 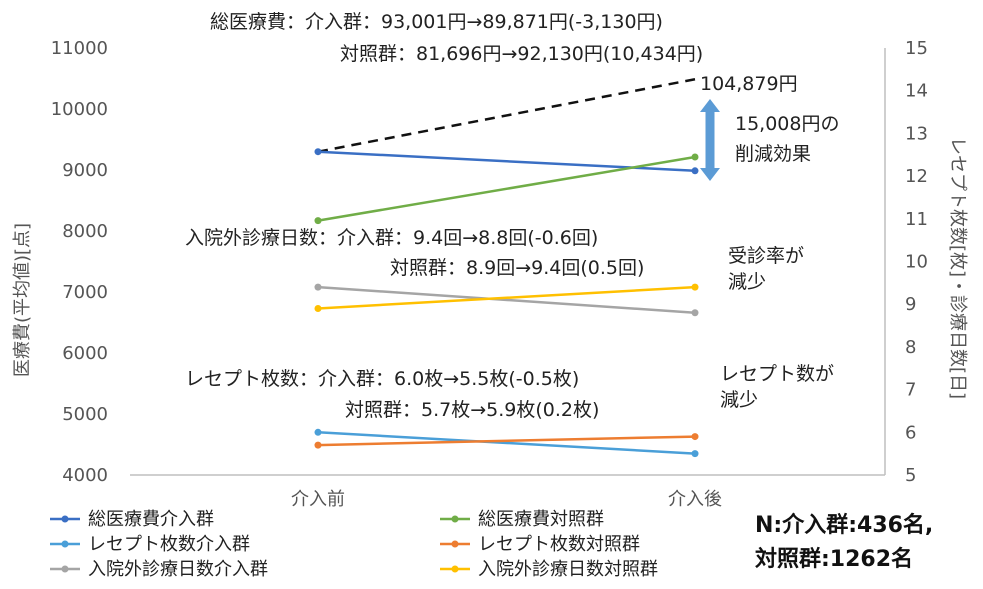 What do you see at coordinates (739, 400) in the screenshot?
I see `receipt-note2: 減少` at bounding box center [739, 400].